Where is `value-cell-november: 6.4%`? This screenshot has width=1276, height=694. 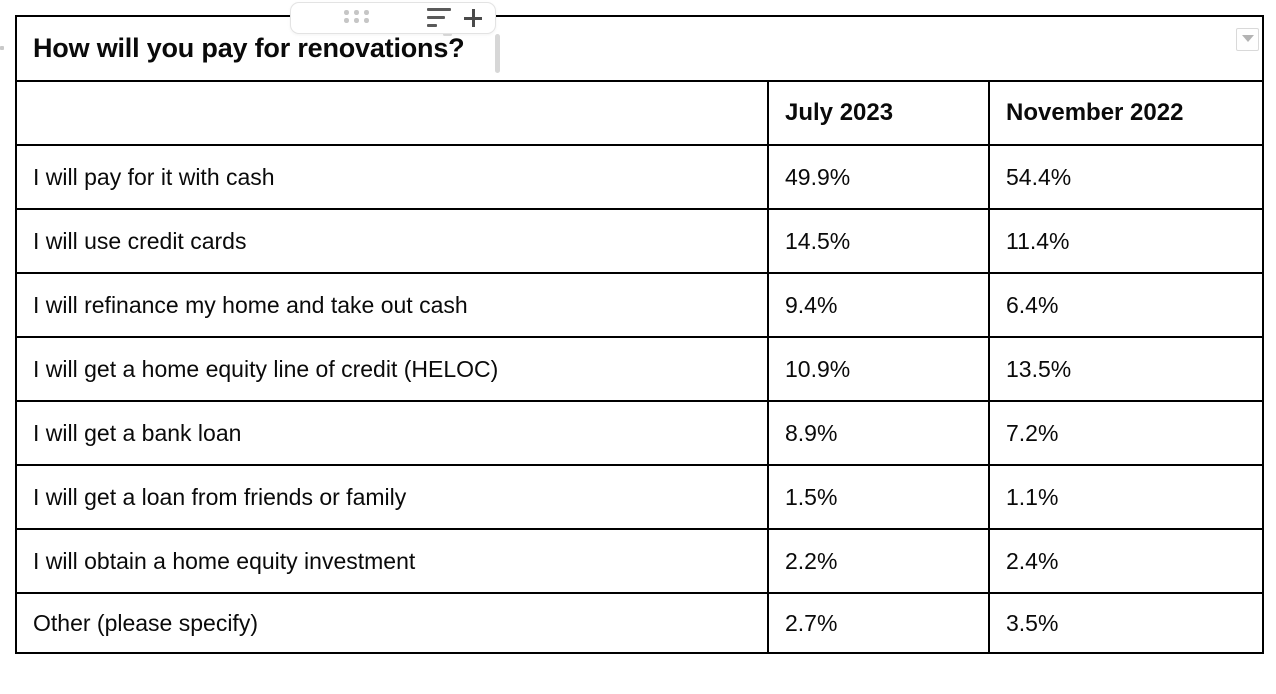
value-cell-november: 6.4% is located at coordinates (1126, 305).